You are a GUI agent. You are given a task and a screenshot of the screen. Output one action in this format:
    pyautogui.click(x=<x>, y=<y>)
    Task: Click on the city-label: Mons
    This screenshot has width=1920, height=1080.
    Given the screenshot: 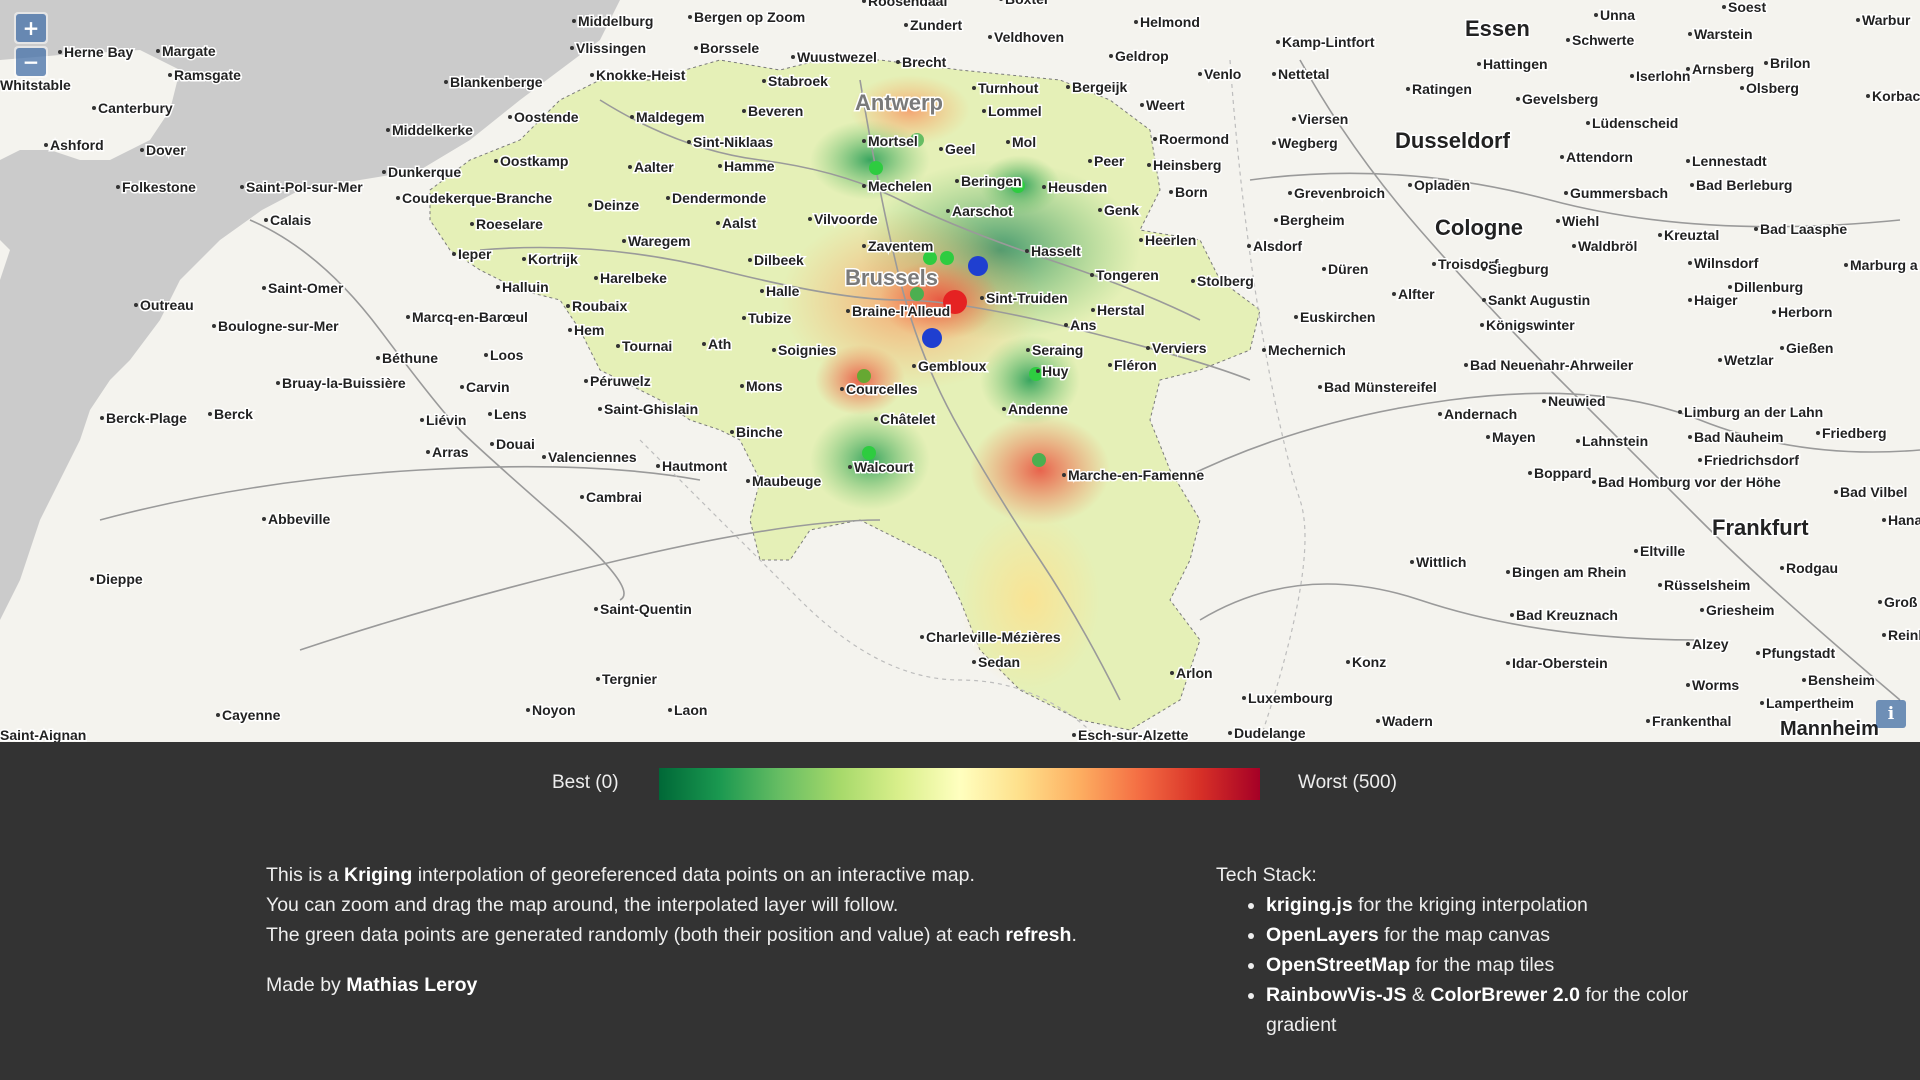 What is the action you would take?
    pyautogui.click(x=764, y=386)
    